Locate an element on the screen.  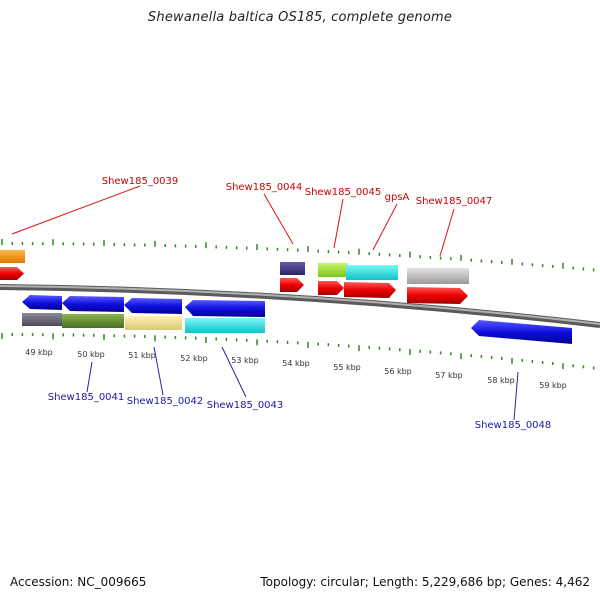
lower-feature-row is located at coordinates (143, 323).